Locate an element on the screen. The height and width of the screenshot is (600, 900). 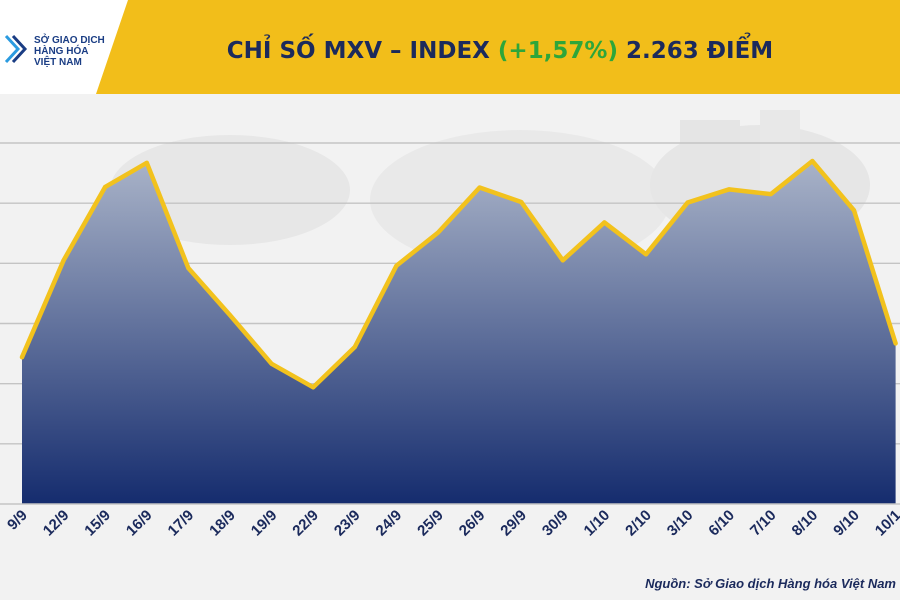
source-note: Nguồn: Sở Giao dịch Hàng hóa Việt Nam is located at coordinates (770, 583).